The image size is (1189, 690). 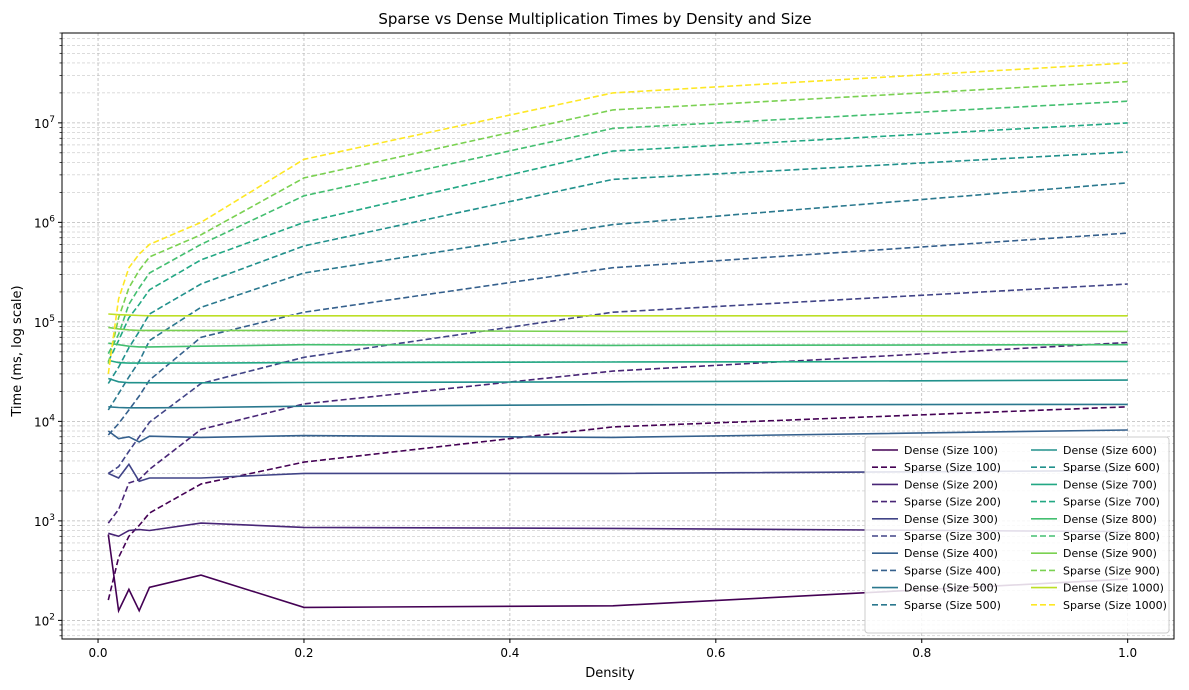 I want to click on y-tick-label: 10³, so click(x=44, y=521).